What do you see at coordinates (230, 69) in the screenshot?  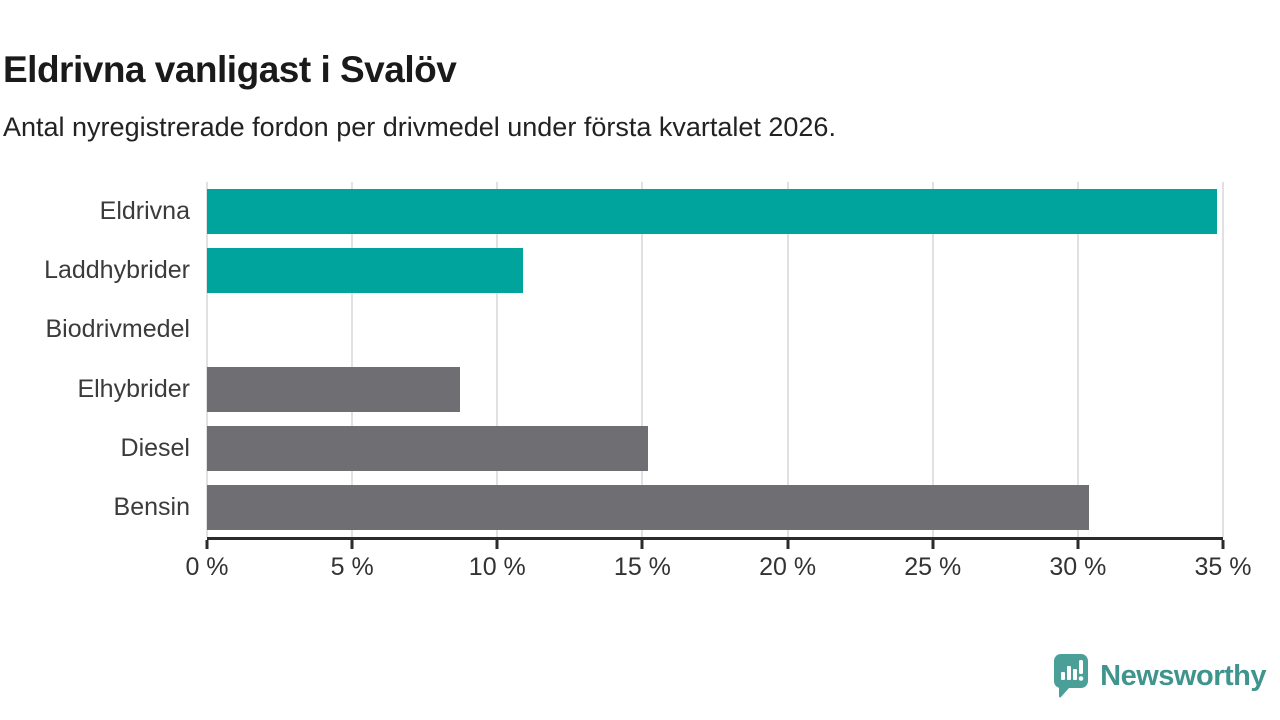 I see `chart-title: Eldrivna vanligast i Svalöv` at bounding box center [230, 69].